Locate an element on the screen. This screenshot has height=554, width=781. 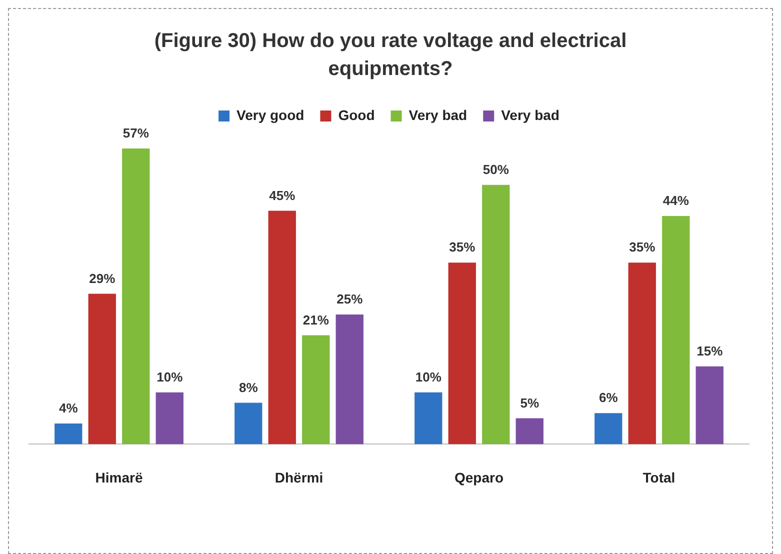
x-tick-label: Himarë is located at coordinates (119, 477).